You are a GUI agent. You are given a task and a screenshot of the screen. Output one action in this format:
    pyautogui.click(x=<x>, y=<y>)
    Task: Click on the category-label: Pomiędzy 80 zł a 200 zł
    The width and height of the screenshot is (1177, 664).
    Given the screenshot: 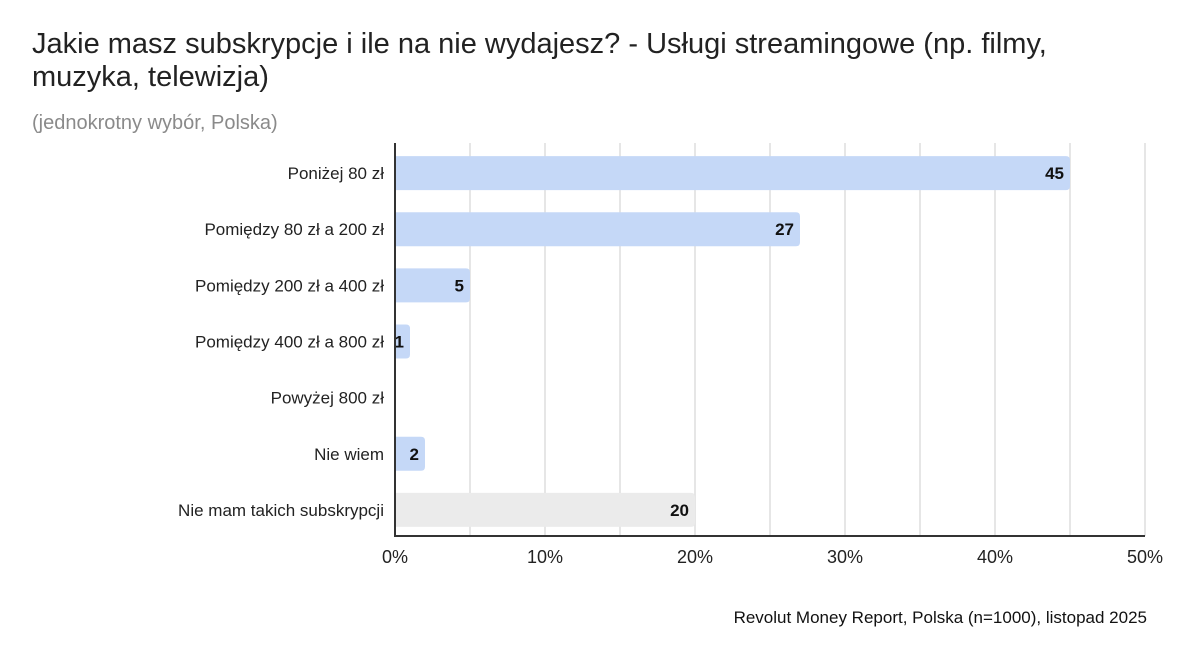 What is the action you would take?
    pyautogui.click(x=294, y=229)
    